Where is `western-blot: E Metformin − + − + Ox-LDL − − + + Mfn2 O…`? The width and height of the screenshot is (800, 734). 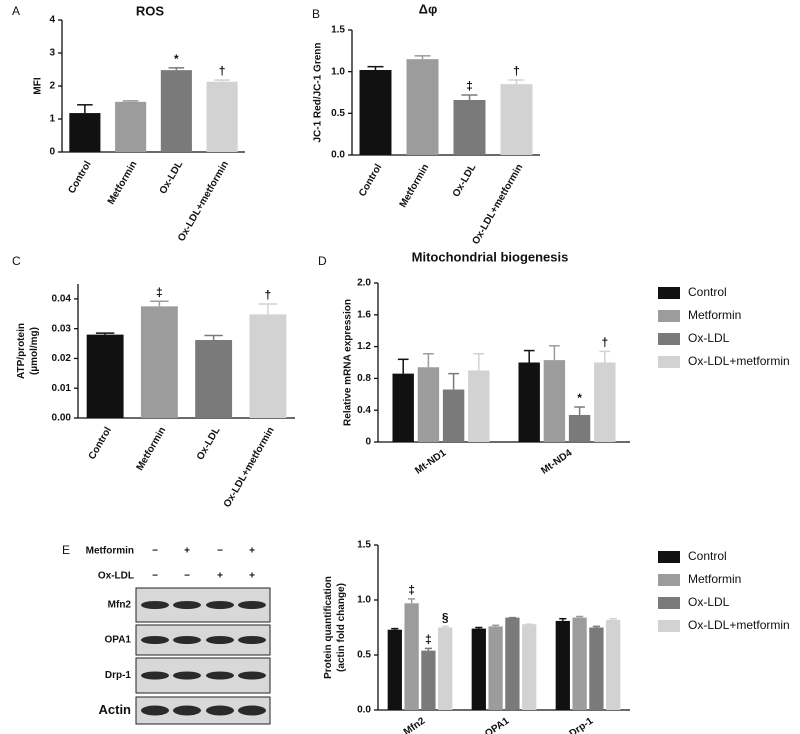 western-blot: E Metformin − + − + Ox-LDL − − + + Mfn2 O… is located at coordinates (166, 634).